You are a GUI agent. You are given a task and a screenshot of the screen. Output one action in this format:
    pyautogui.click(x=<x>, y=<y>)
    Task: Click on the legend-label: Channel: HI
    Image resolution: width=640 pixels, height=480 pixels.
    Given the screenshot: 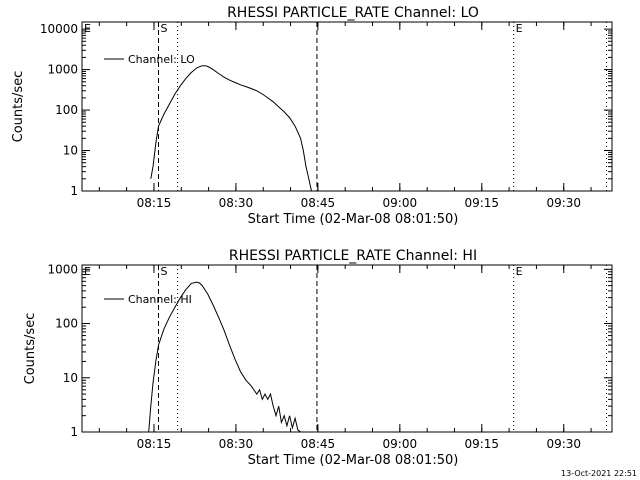 What is the action you would take?
    pyautogui.click(x=160, y=299)
    